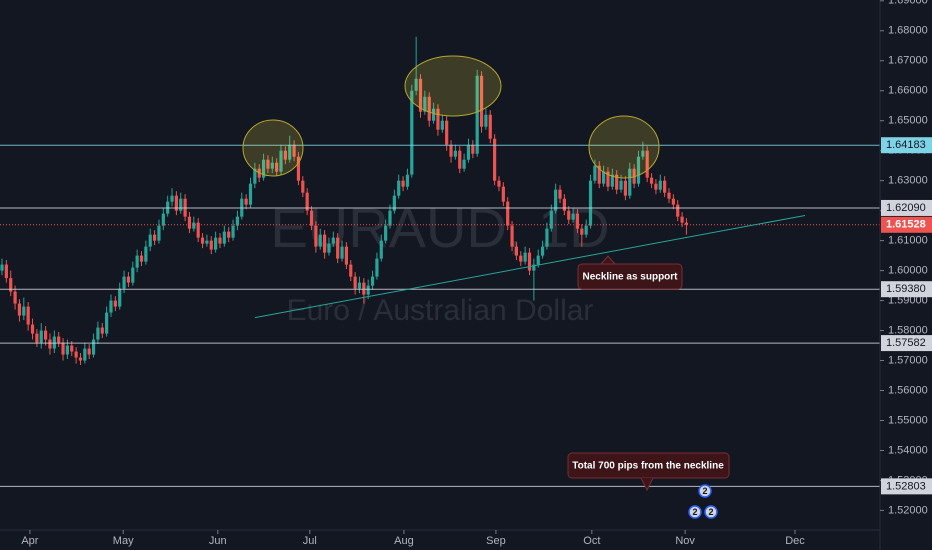  What do you see at coordinates (648, 466) in the screenshot?
I see `callout-text: Total 700 pips from the neckline` at bounding box center [648, 466].